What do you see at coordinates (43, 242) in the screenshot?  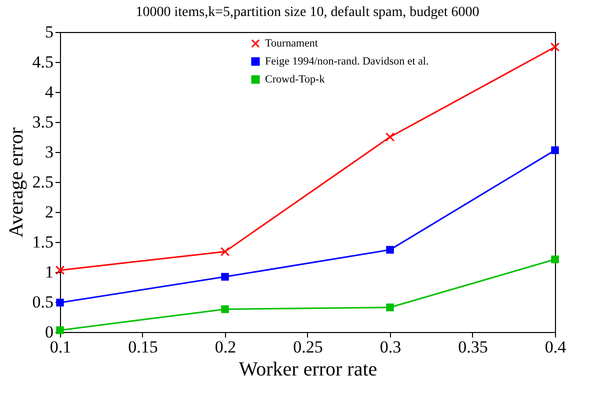 I see `y-tick-label: 1.5` at bounding box center [43, 242].